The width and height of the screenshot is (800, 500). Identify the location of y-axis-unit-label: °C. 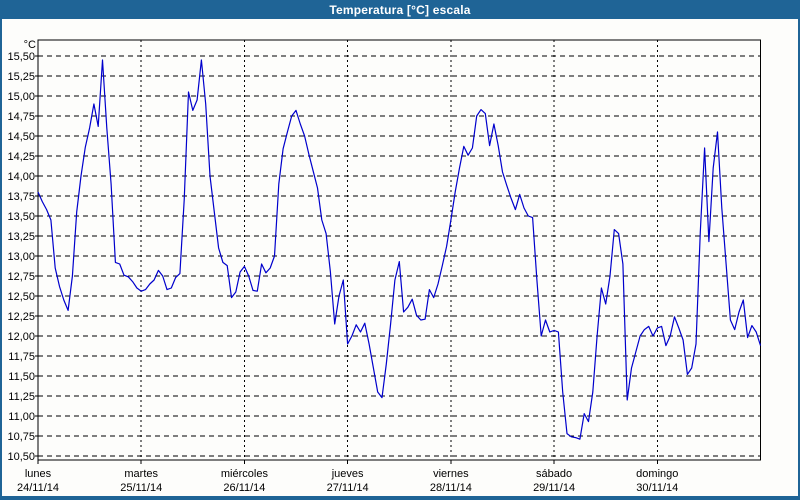
(30, 45).